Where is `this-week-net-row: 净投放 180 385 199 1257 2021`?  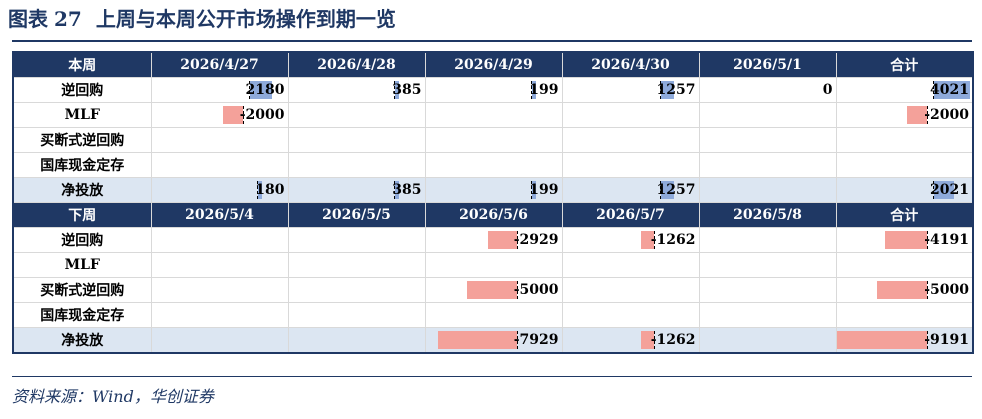
this-week-net-row: 净投放 180 385 199 1257 2021 is located at coordinates (493, 190).